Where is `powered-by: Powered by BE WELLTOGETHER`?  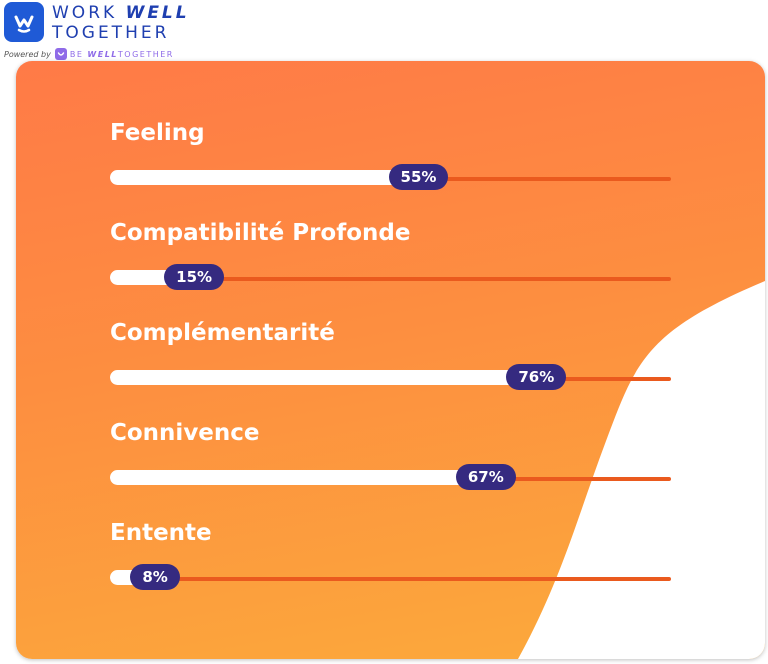
powered-by: Powered by BE WELLTOGETHER is located at coordinates (89, 54).